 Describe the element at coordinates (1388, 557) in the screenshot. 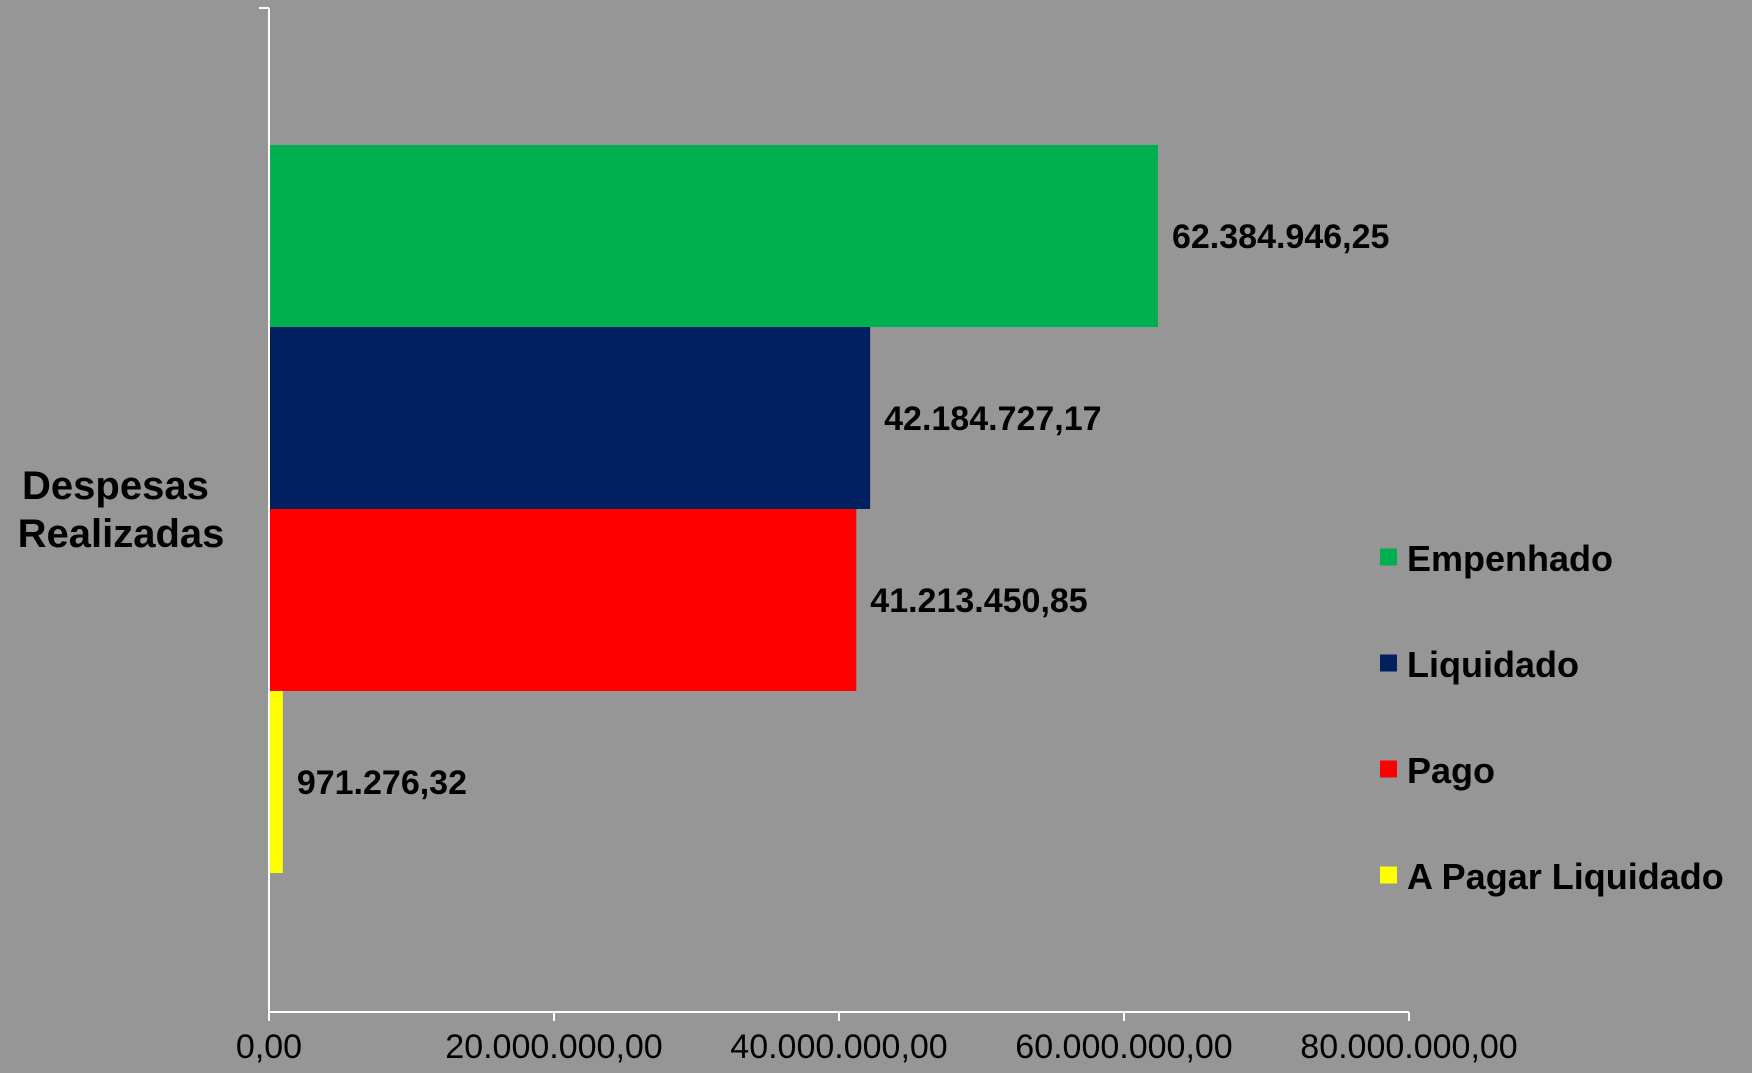

I see `legend-swatch-empenhado` at that location.